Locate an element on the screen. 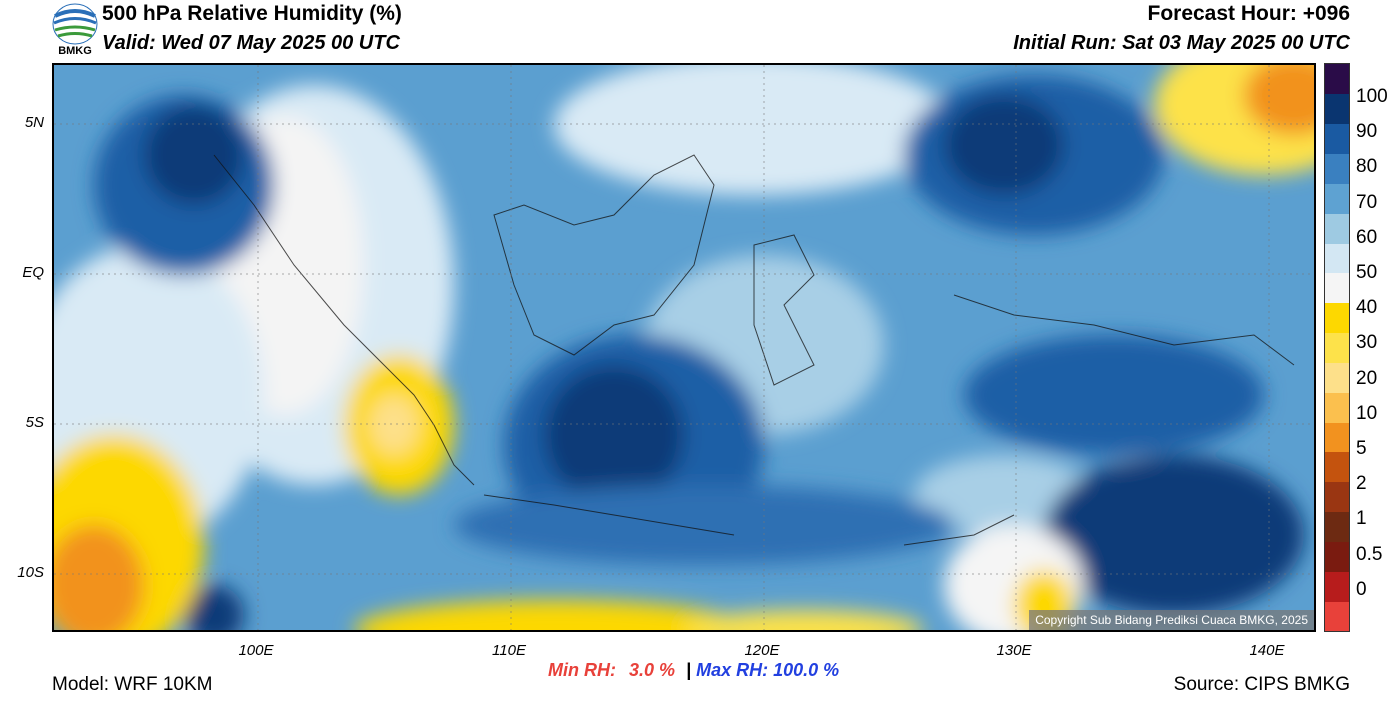  lon-label-100e: 100E is located at coordinates (256, 650).